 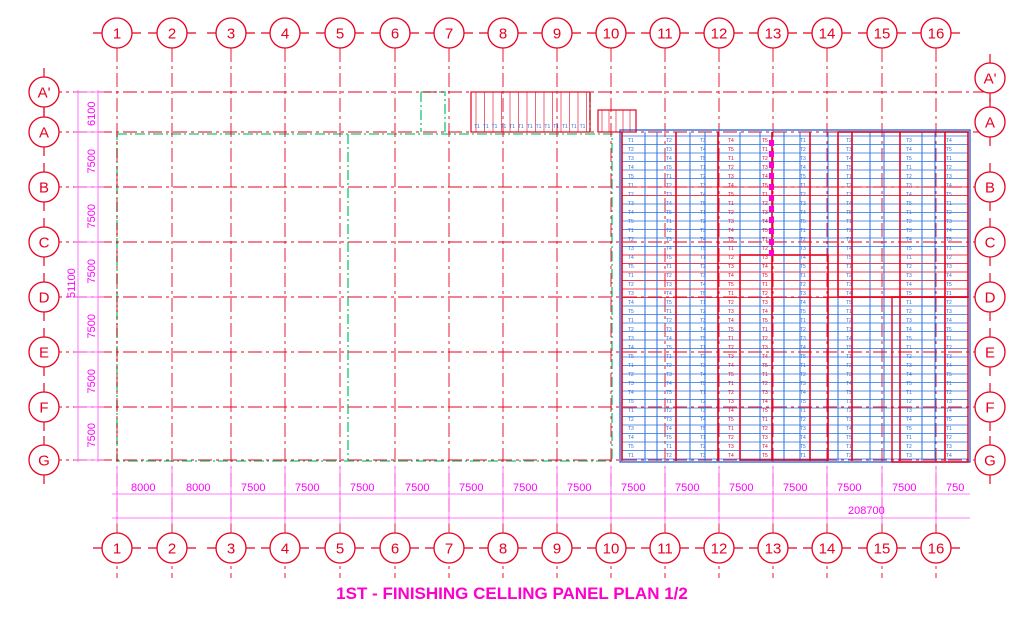 I want to click on column-bubble-top-1: 1, so click(x=117, y=33).